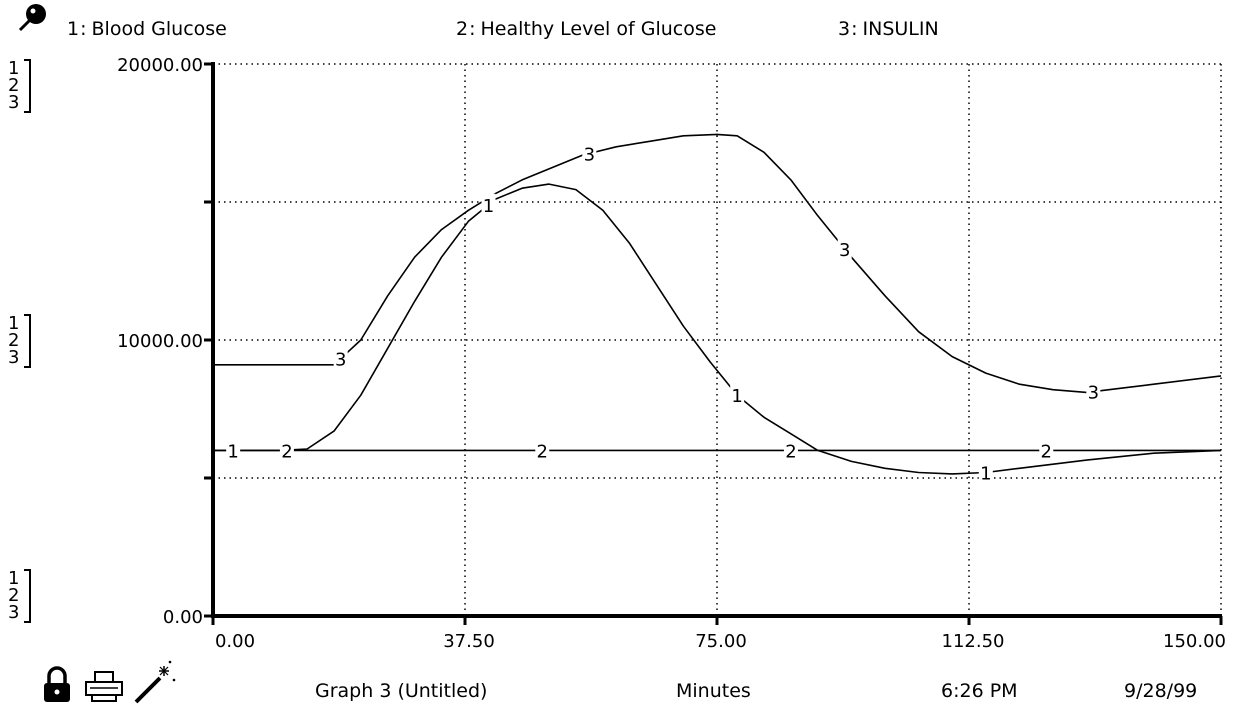  What do you see at coordinates (183, 617) in the screenshot?
I see `y-tick-label: 0.00` at bounding box center [183, 617].